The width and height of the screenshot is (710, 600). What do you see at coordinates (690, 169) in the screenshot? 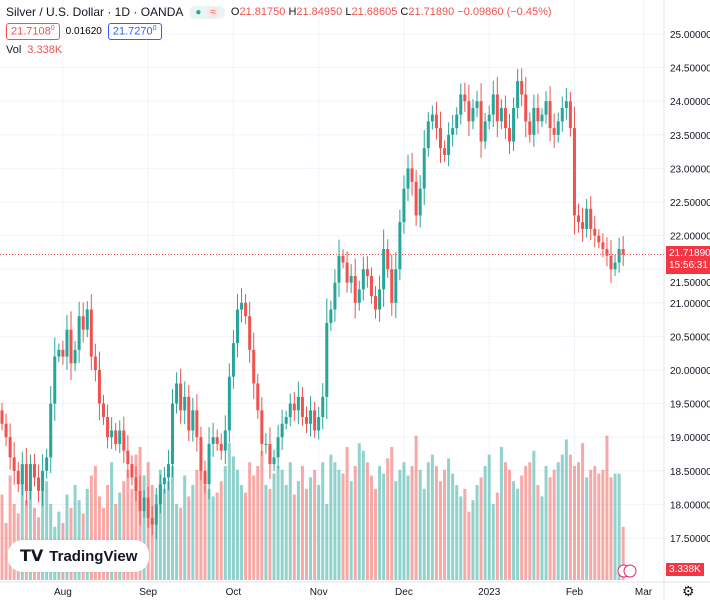
I see `y-tick-label: 23.00000` at bounding box center [690, 169].